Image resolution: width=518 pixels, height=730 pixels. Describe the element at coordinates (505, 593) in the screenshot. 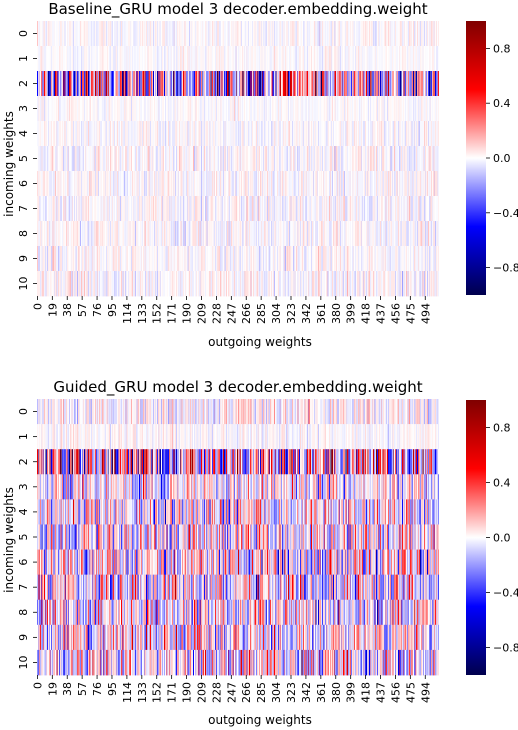

I see `colorbar-tick-label: −0.4` at that location.